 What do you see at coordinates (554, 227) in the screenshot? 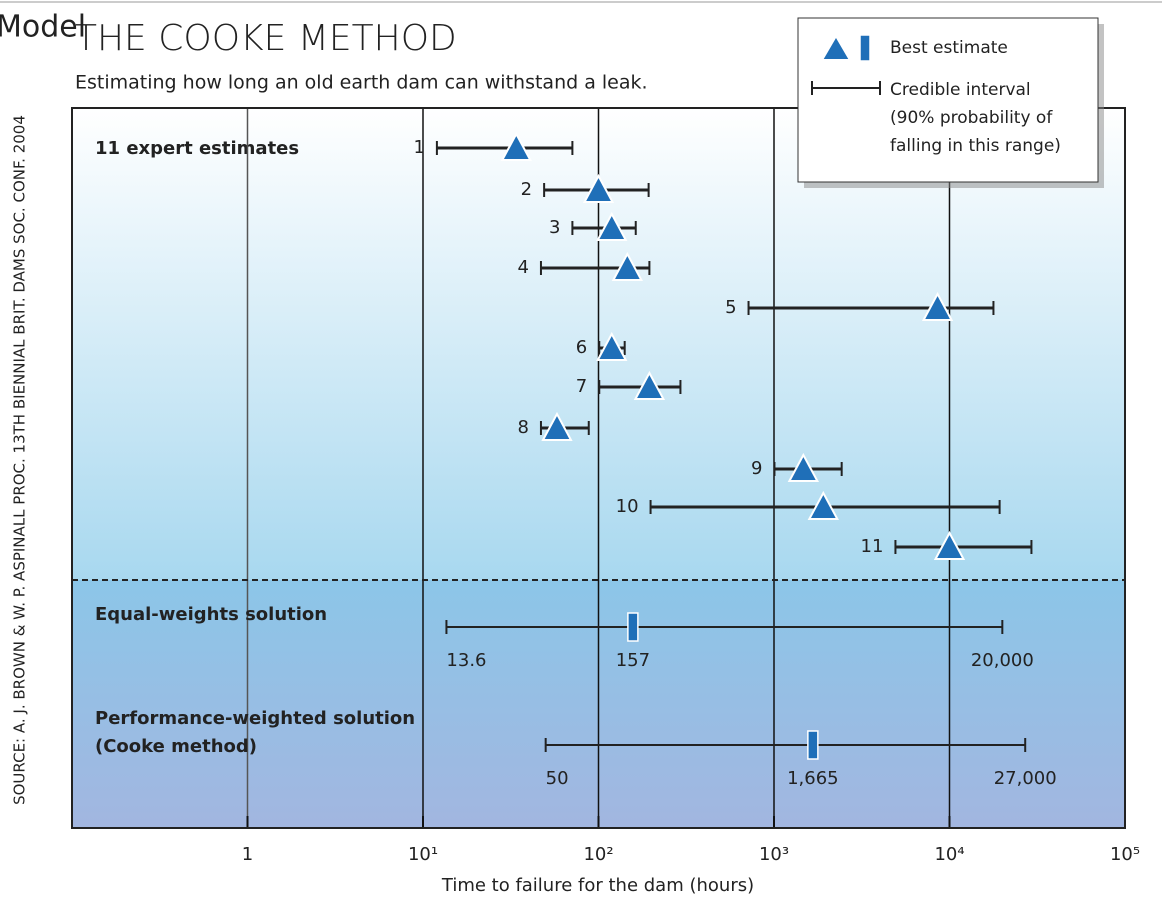
I see `category-label: 3` at bounding box center [554, 227].